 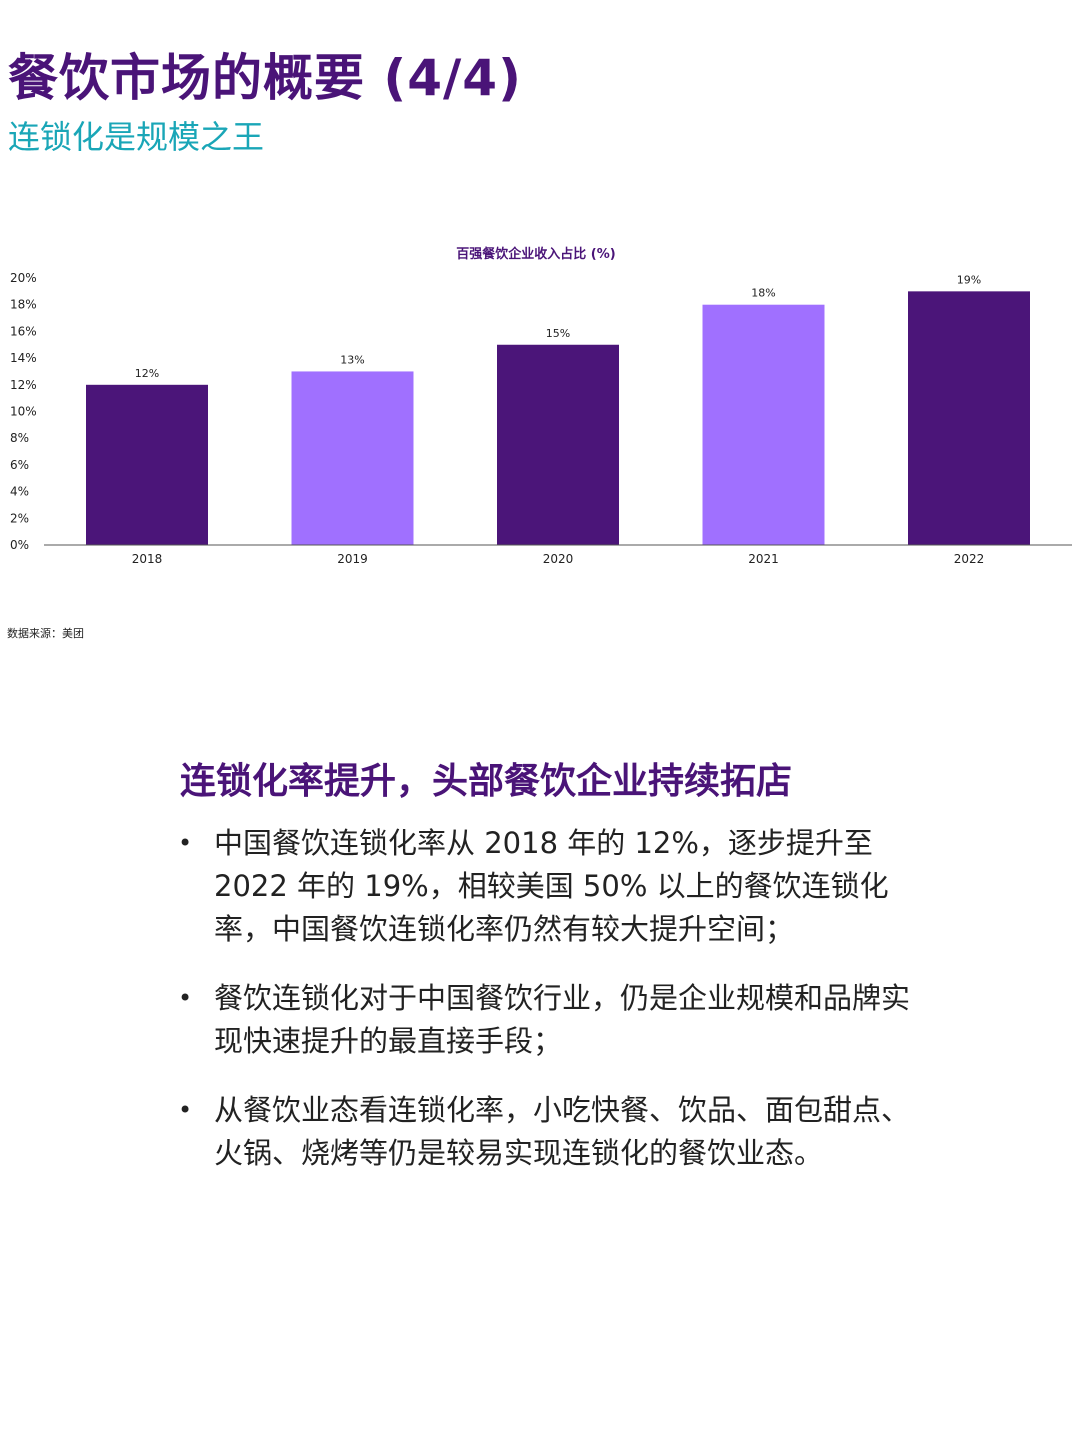 What do you see at coordinates (486, 781) in the screenshot?
I see `section-heading: 连锁化率提升，头部餐饮企业持续拓店` at bounding box center [486, 781].